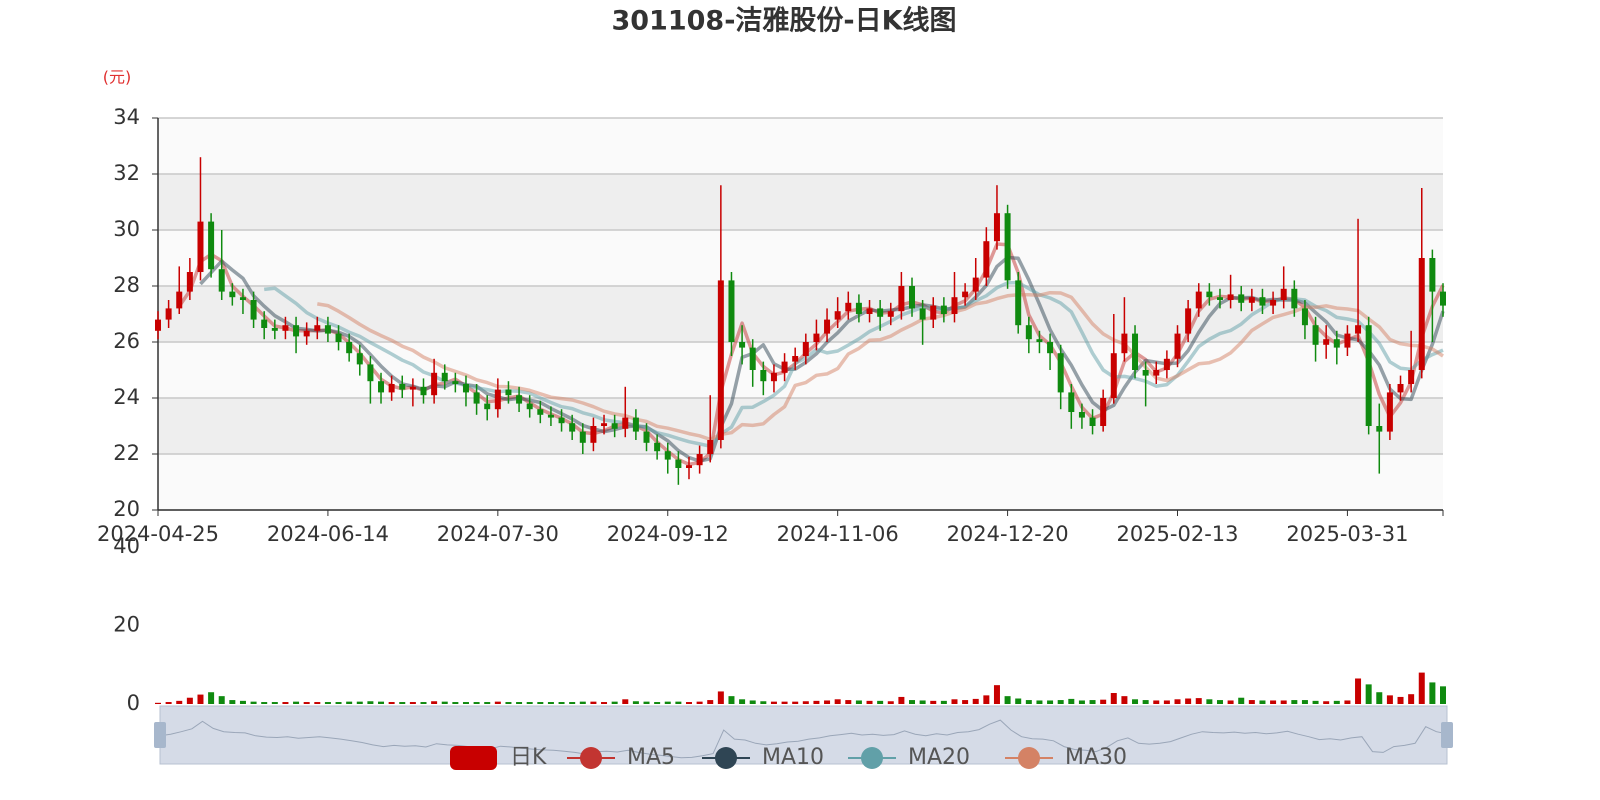 The height and width of the screenshot is (800, 1600). Describe the element at coordinates (651, 757) in the screenshot. I see `legend-label: MA5` at that location.